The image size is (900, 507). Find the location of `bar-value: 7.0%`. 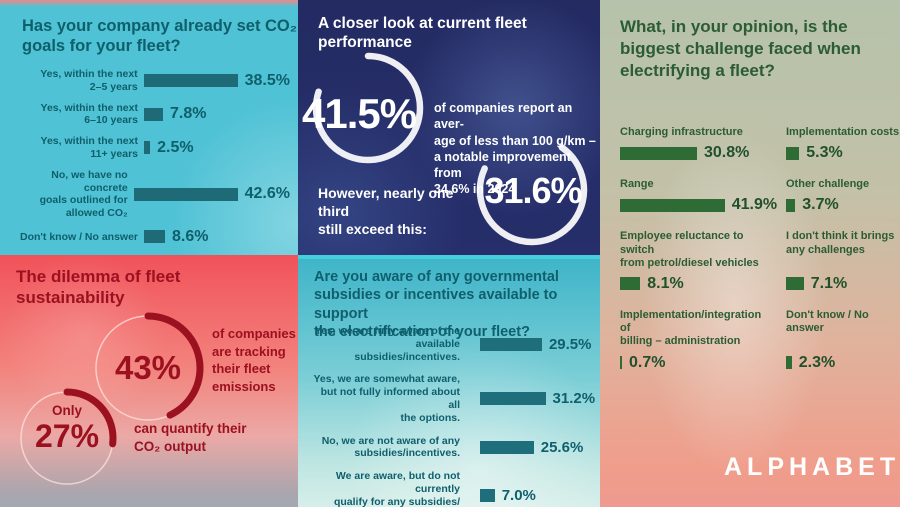

bar-value: 7.0% is located at coordinates (518, 496).